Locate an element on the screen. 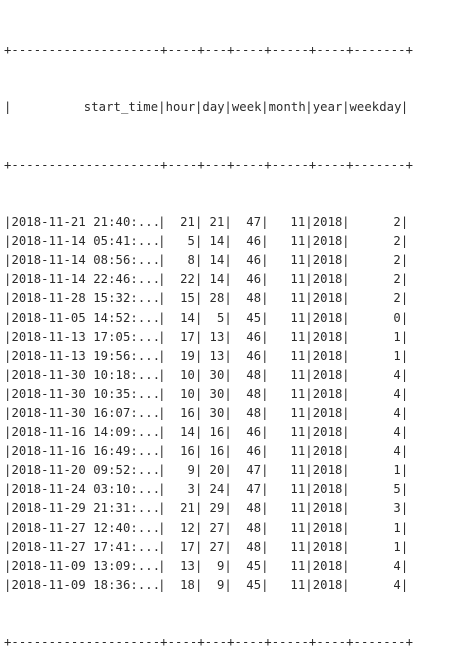 Image resolution: width=454 pixels, height=671 pixels. cell-hour: 15 is located at coordinates (187, 298).